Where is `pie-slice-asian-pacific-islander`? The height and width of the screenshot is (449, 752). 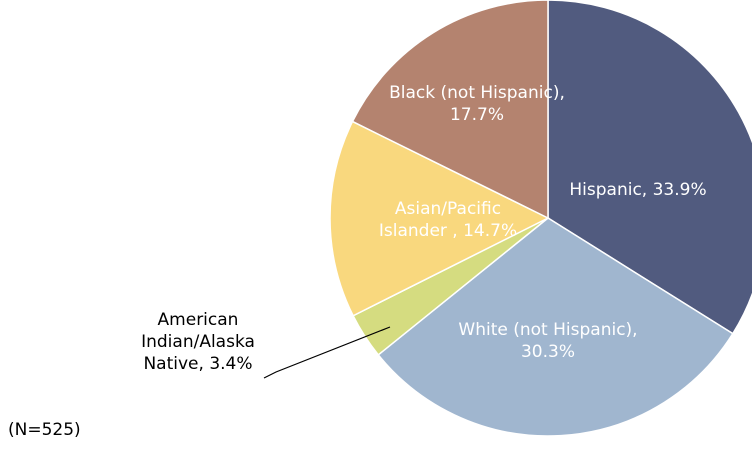
pie-slice-asian-pacific-islander is located at coordinates (439, 218).